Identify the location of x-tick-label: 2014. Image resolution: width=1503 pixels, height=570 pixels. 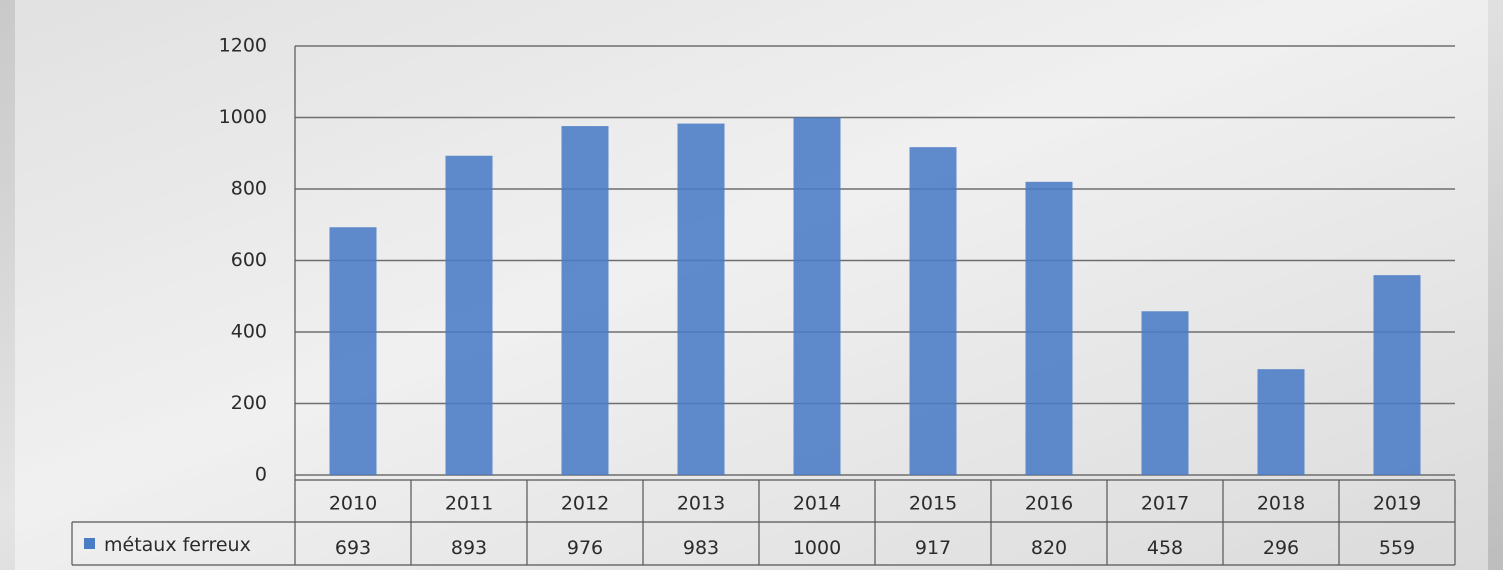
(817, 504).